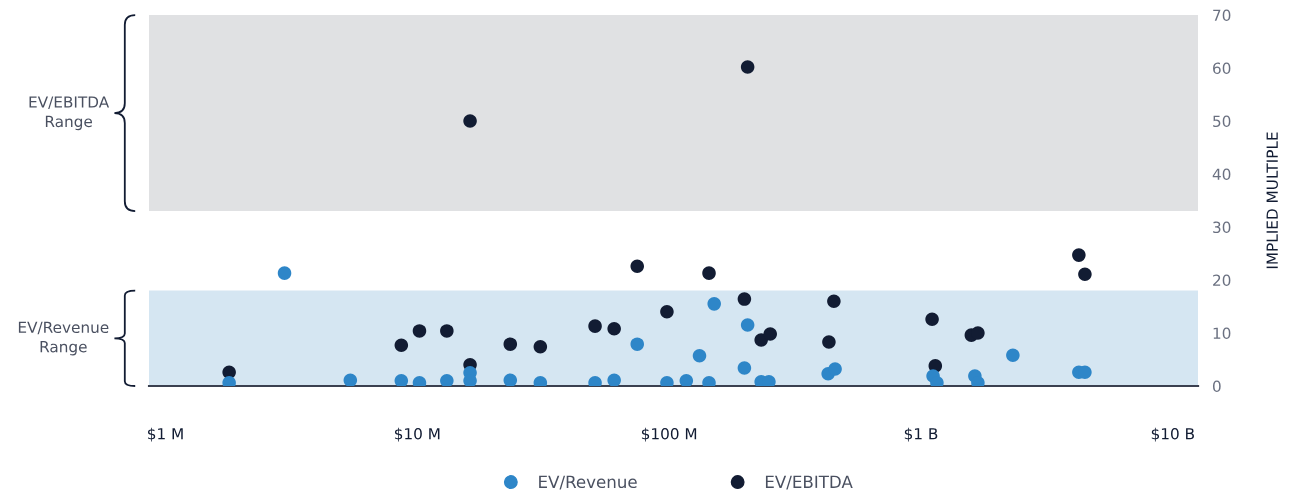  Describe the element at coordinates (921, 434) in the screenshot. I see `x-tick-label: $1 B` at that location.